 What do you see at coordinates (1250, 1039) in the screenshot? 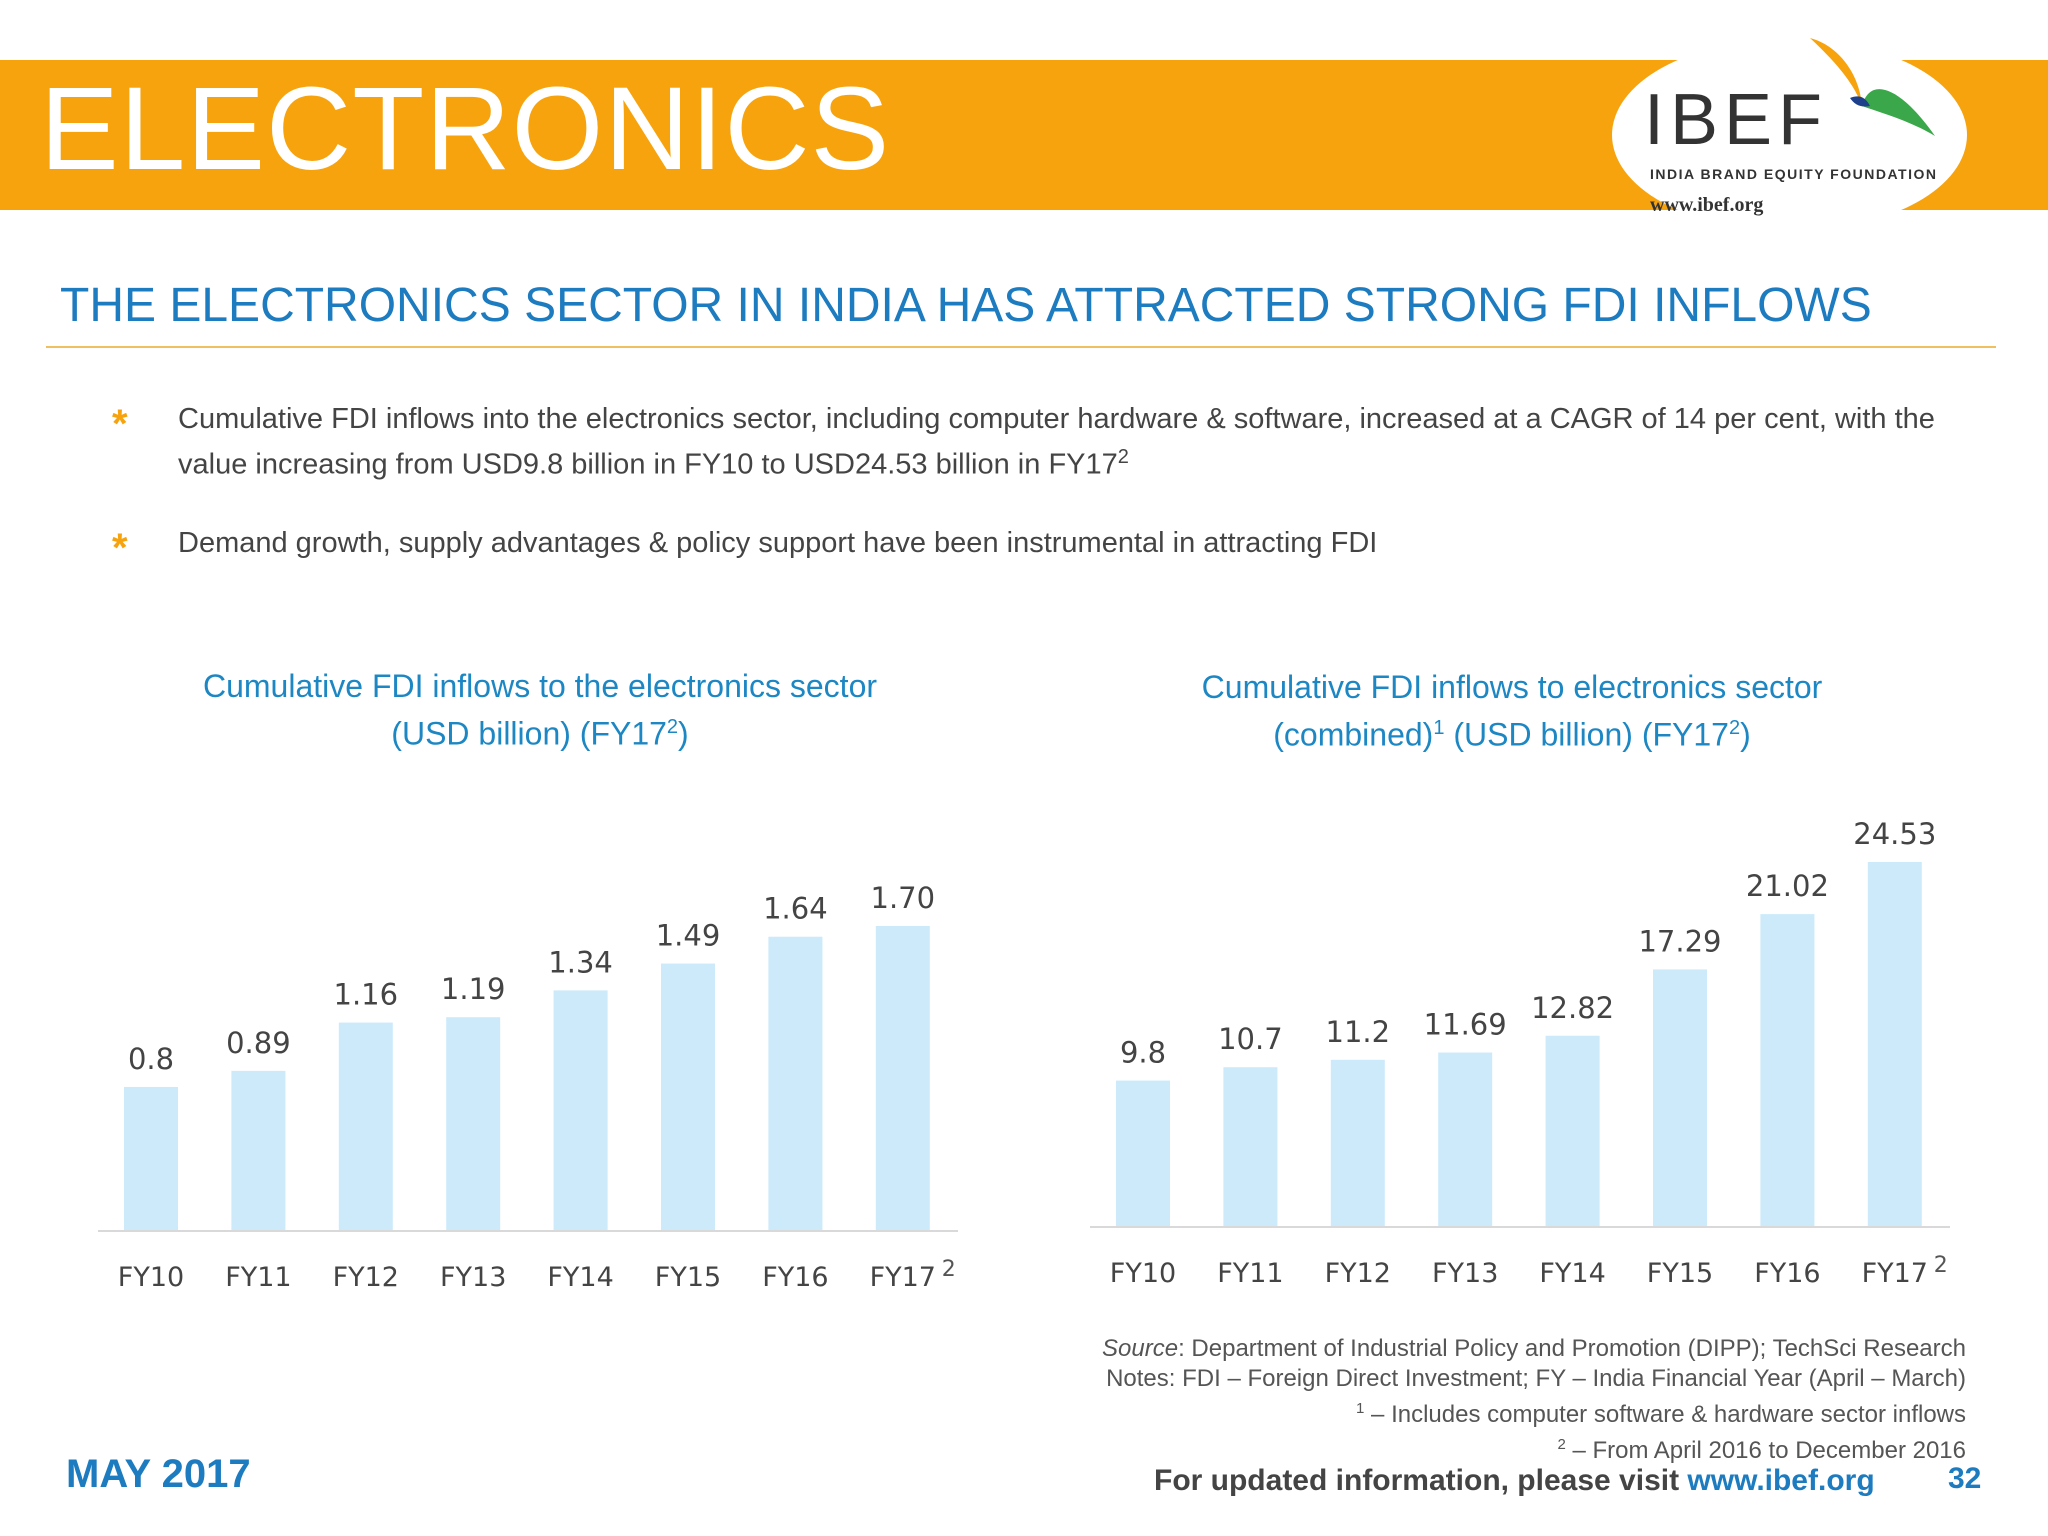
I see `data-label: 10.7` at bounding box center [1250, 1039].